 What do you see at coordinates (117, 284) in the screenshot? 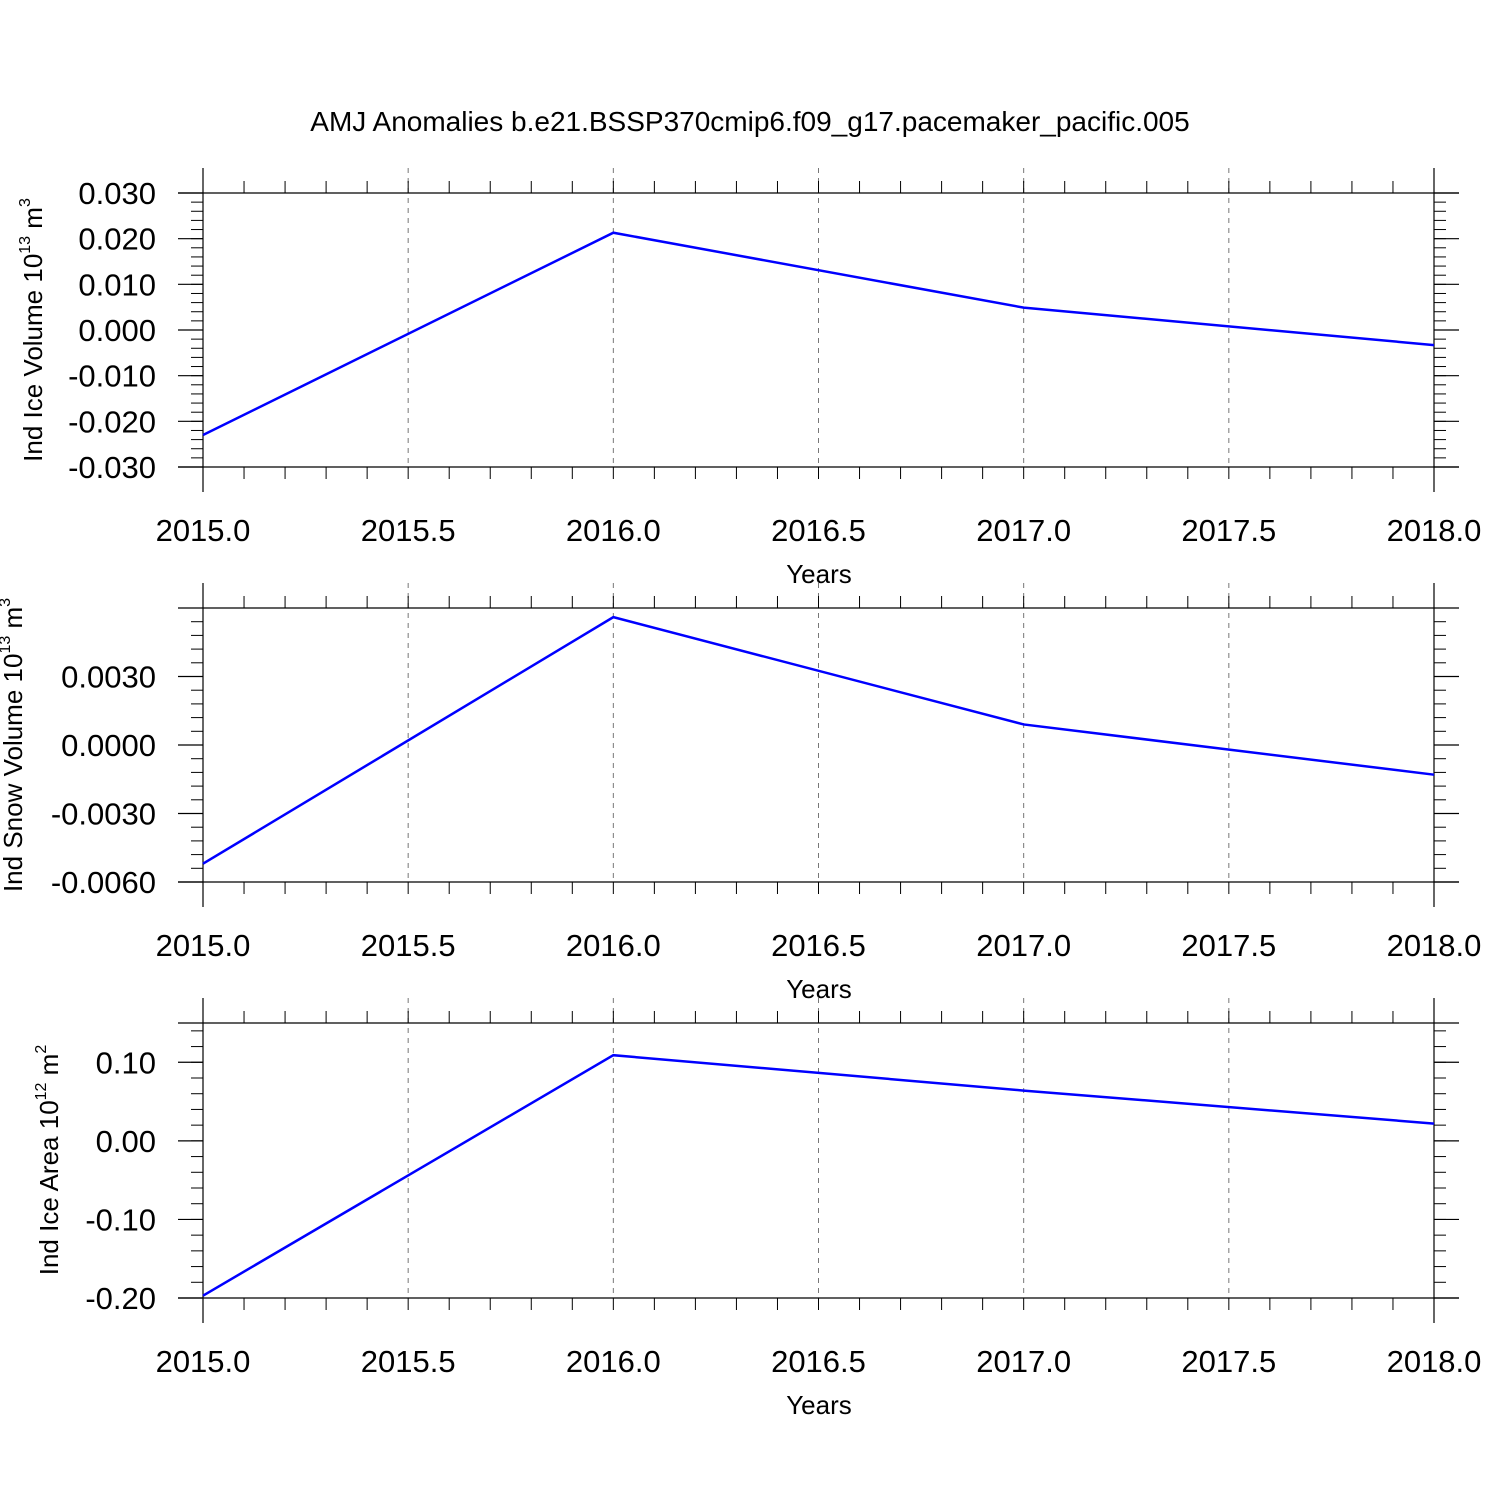
I see `y-tick-label: 0.010` at bounding box center [117, 284].